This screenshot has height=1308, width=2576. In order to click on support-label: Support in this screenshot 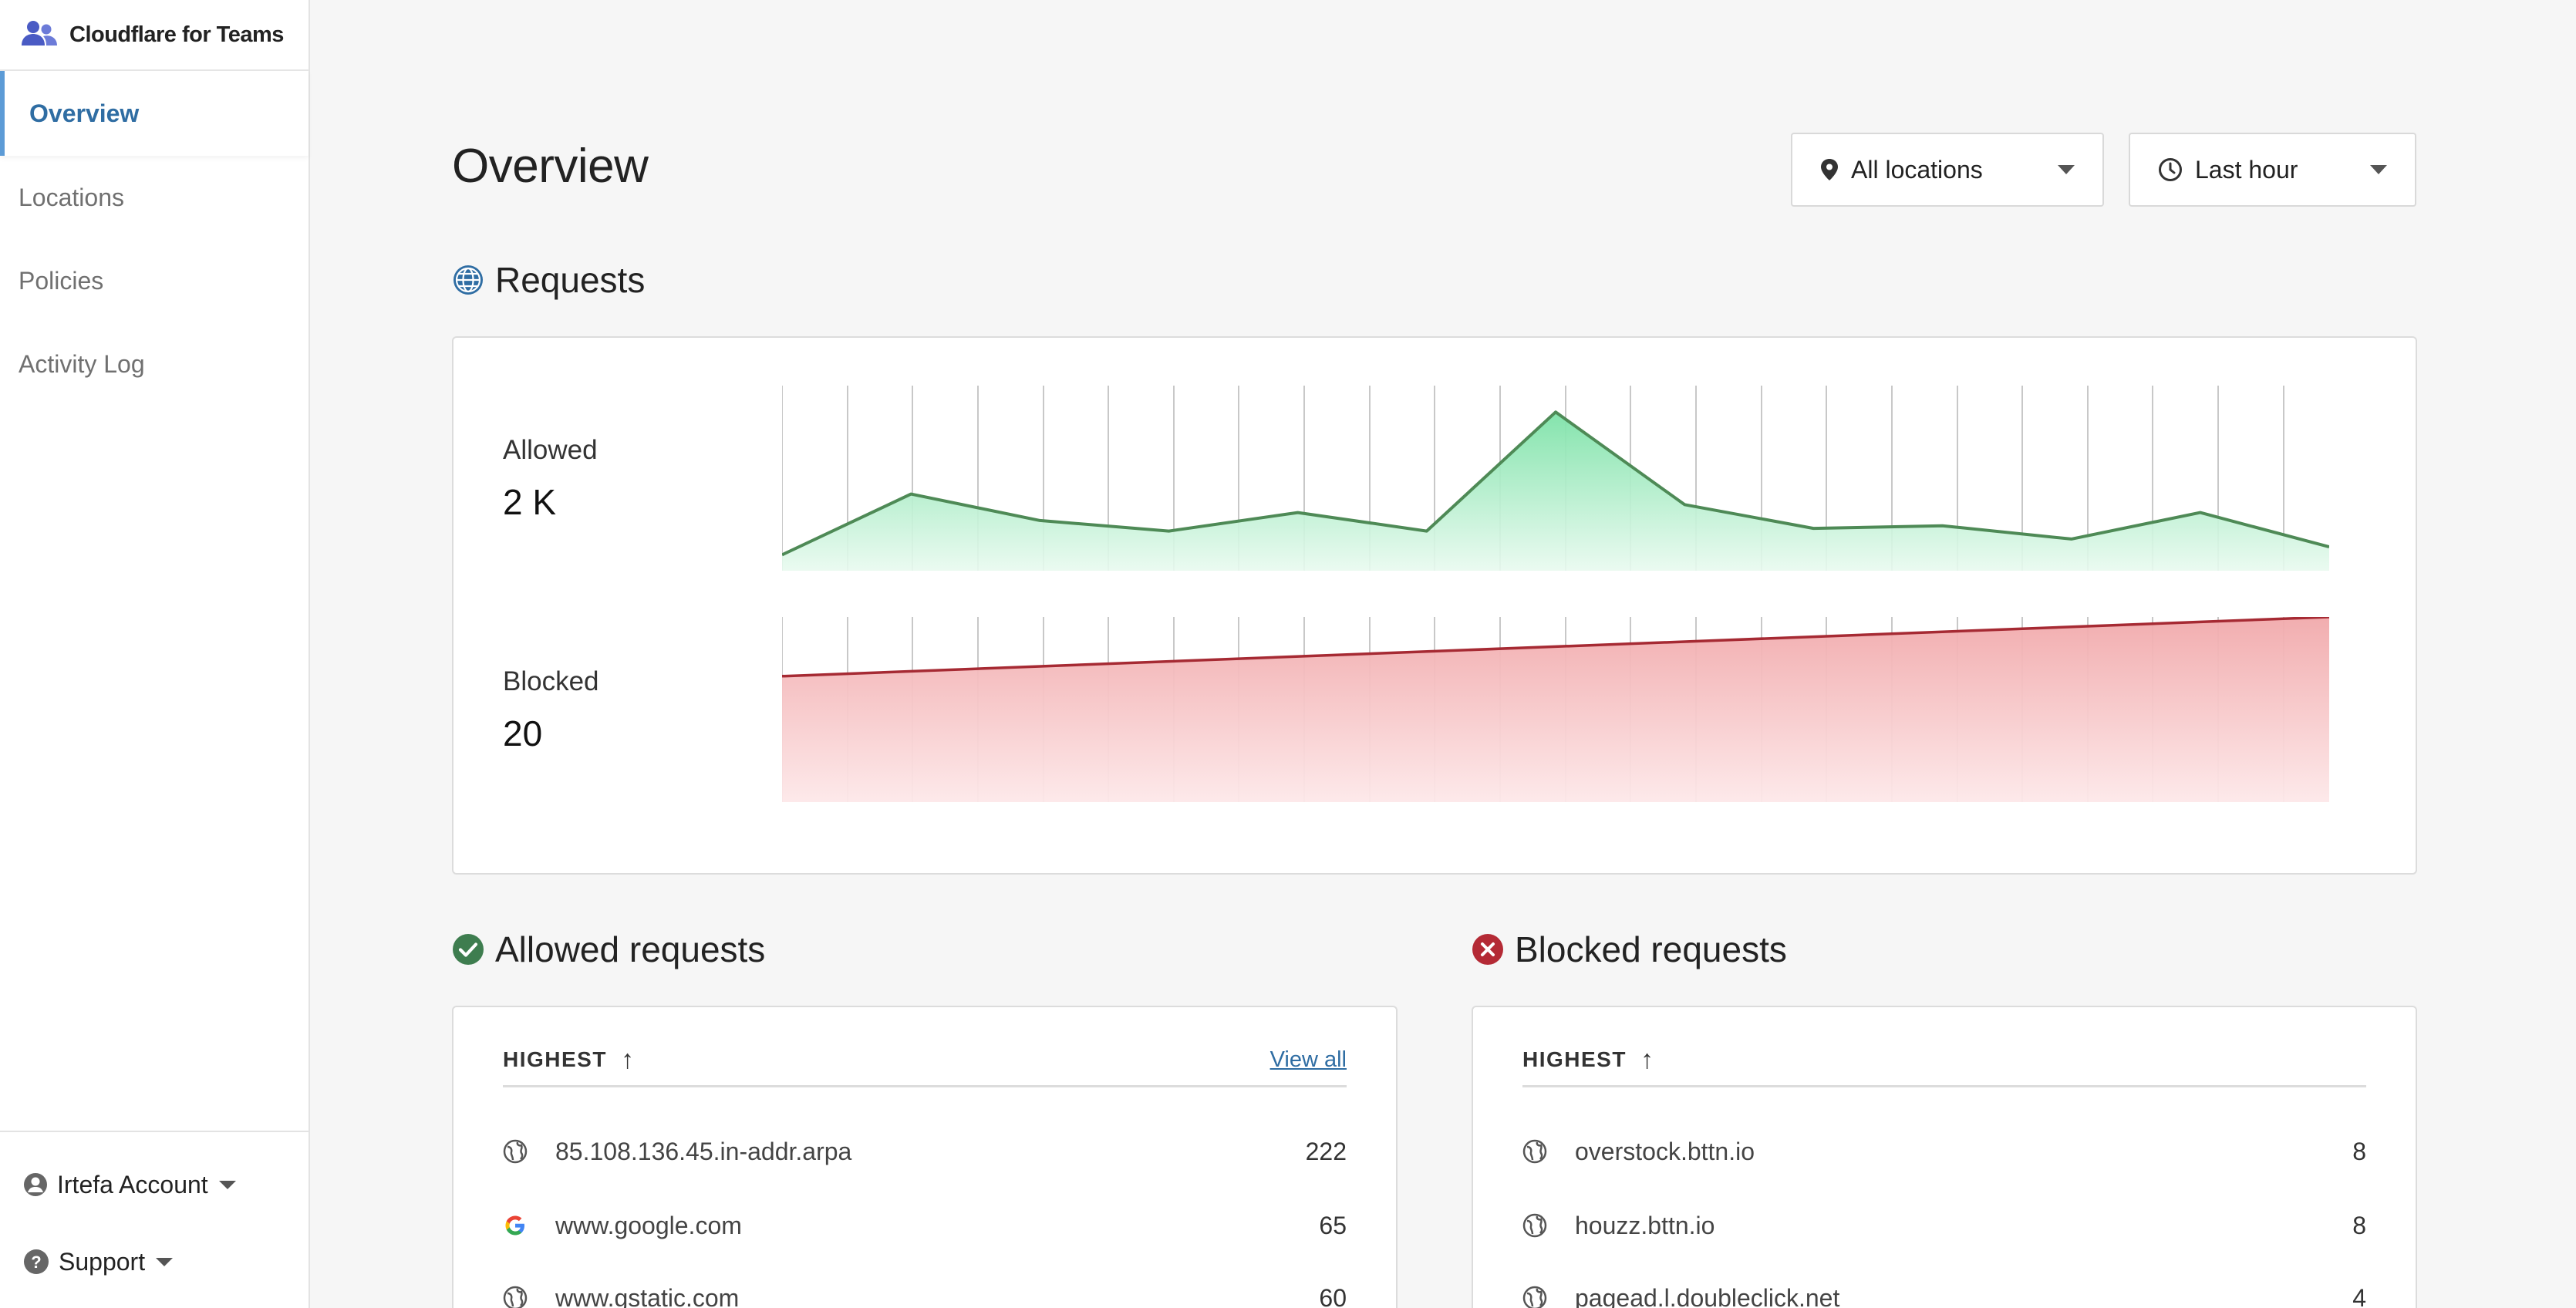, I will do `click(102, 1261)`.